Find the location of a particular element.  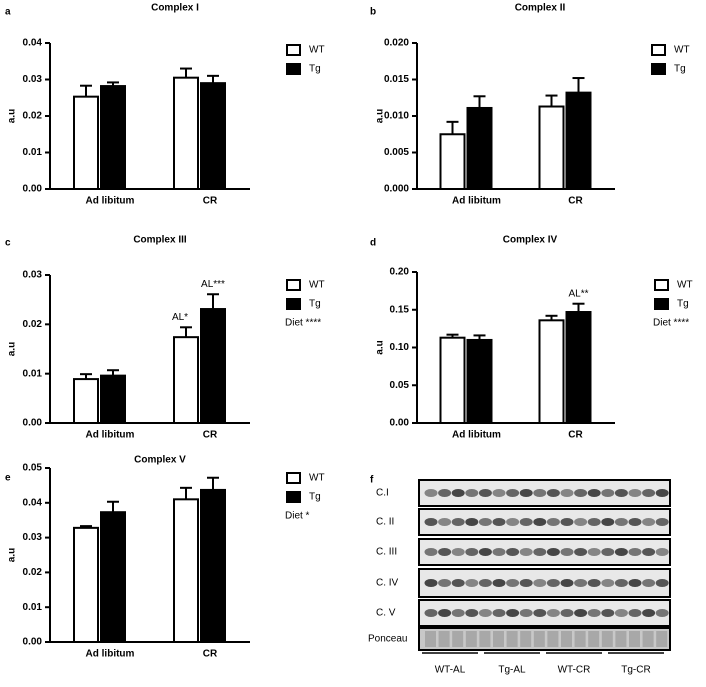

group-label: Tg-CR is located at coordinates (635, 670).